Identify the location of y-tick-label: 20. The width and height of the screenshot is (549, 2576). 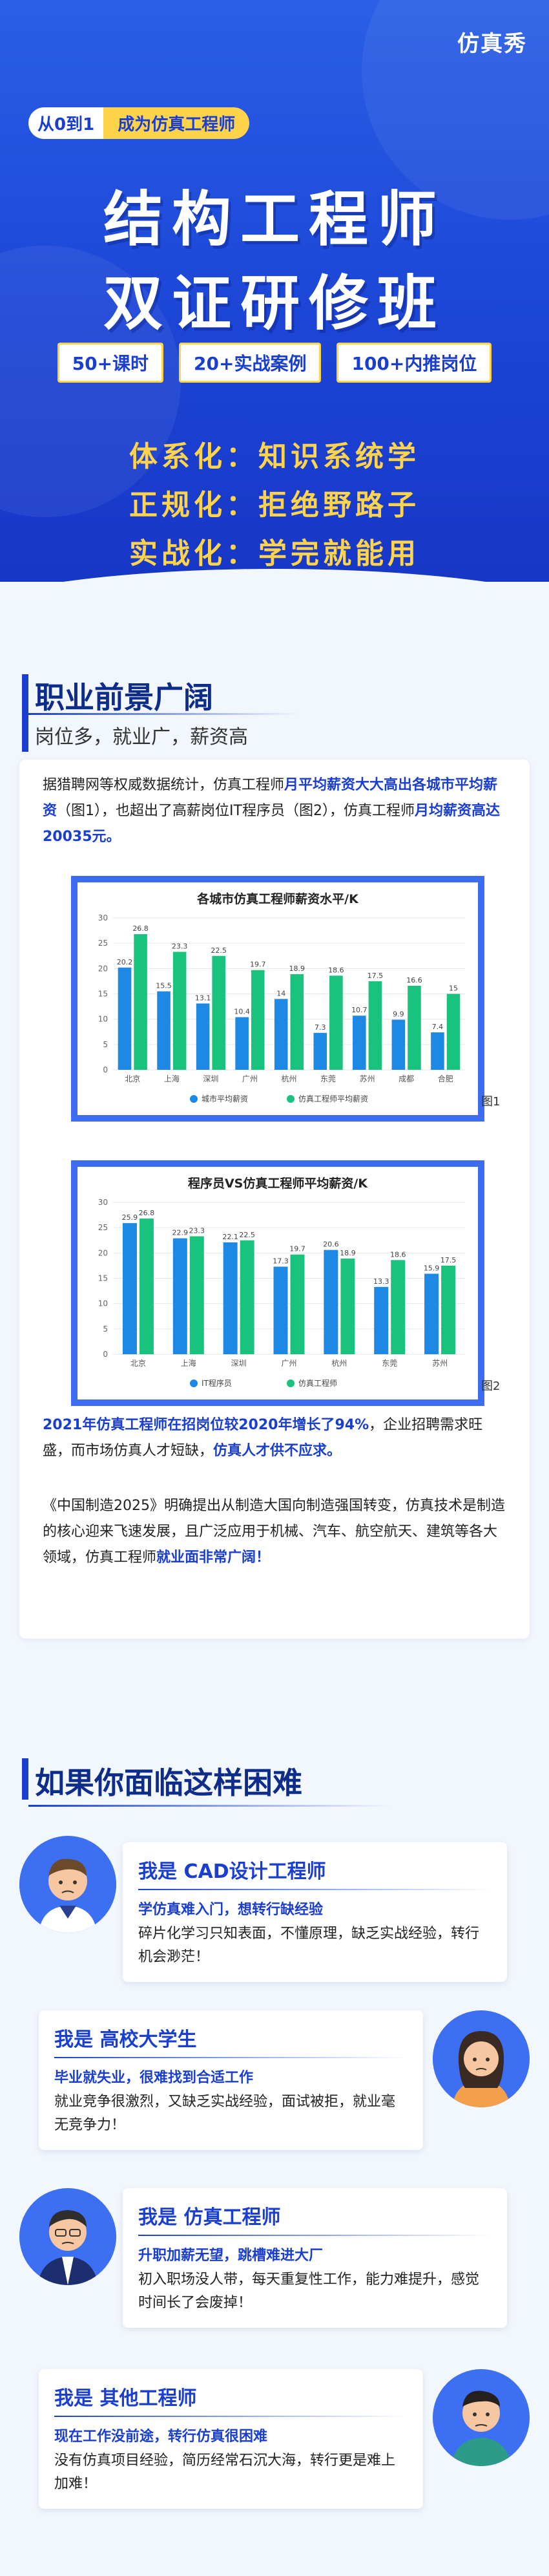
(103, 968).